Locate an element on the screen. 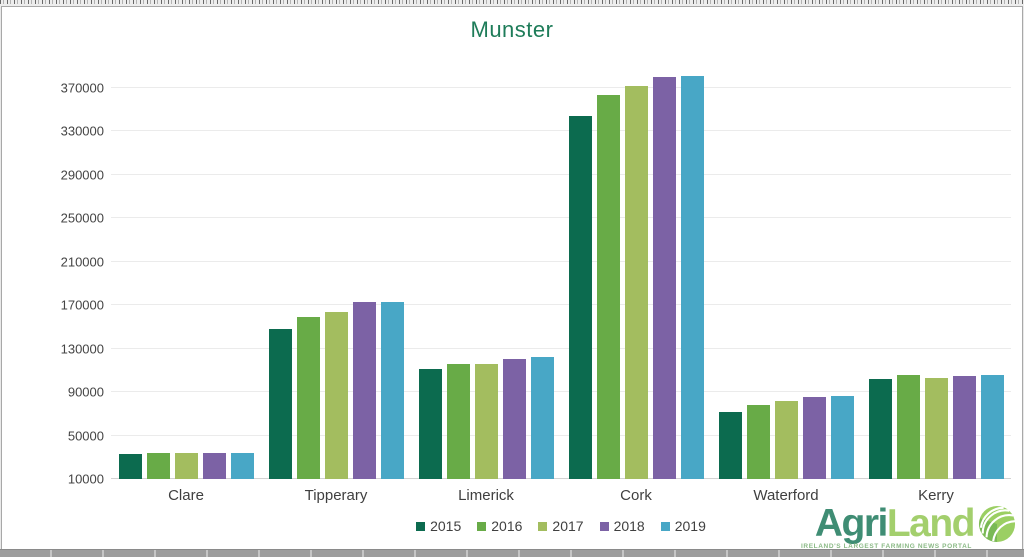 This screenshot has width=1024, height=557. bar-waterford-2017 is located at coordinates (786, 439).